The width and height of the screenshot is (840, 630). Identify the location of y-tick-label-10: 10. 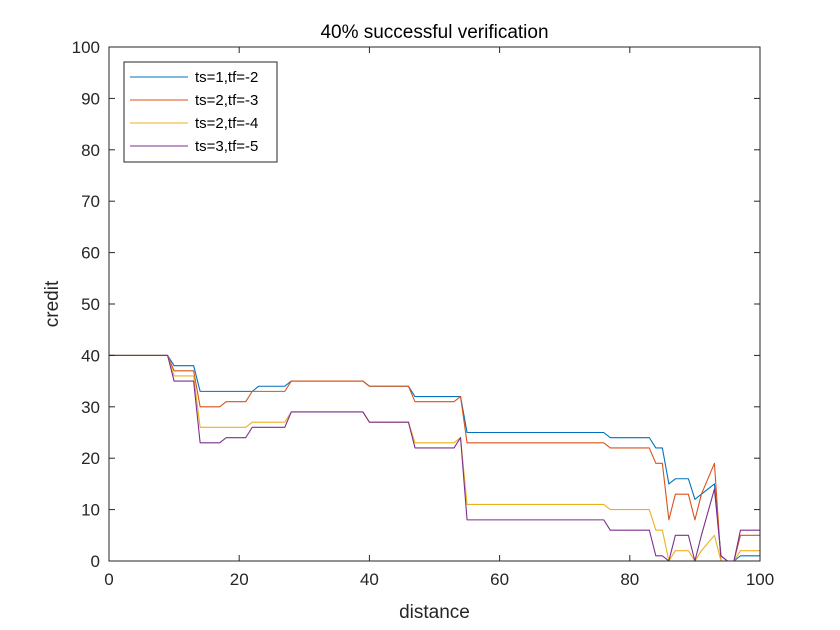
(90, 510).